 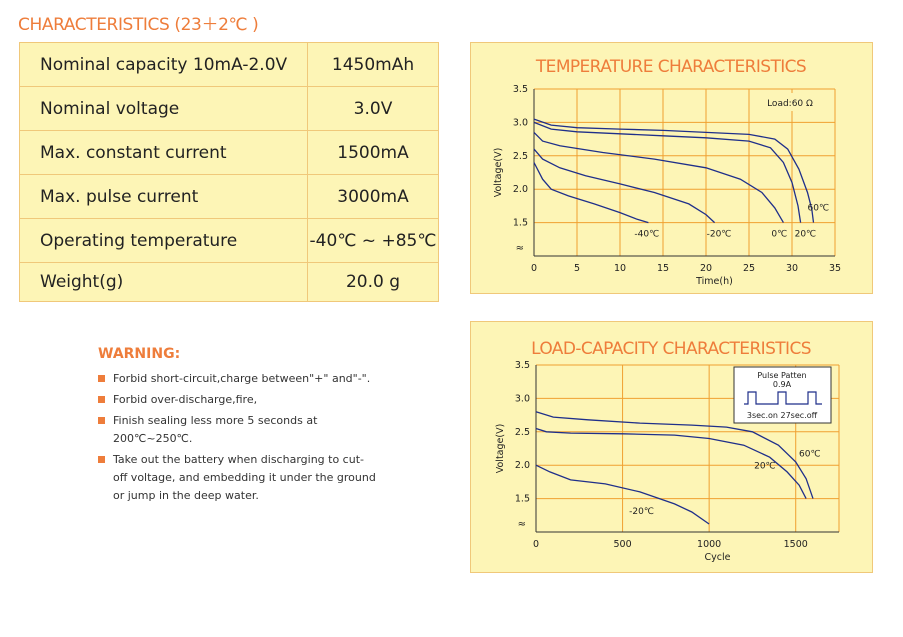 I want to click on list-item: Forbid over-discharge,fire,, so click(x=238, y=400).